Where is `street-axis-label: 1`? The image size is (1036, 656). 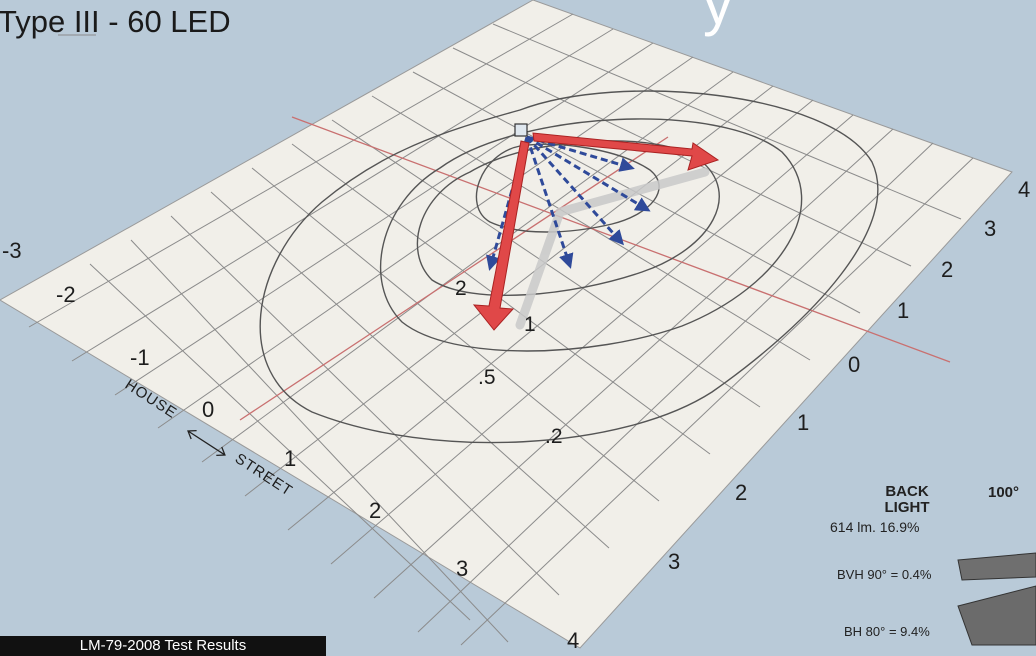 street-axis-label: 1 is located at coordinates (290, 458).